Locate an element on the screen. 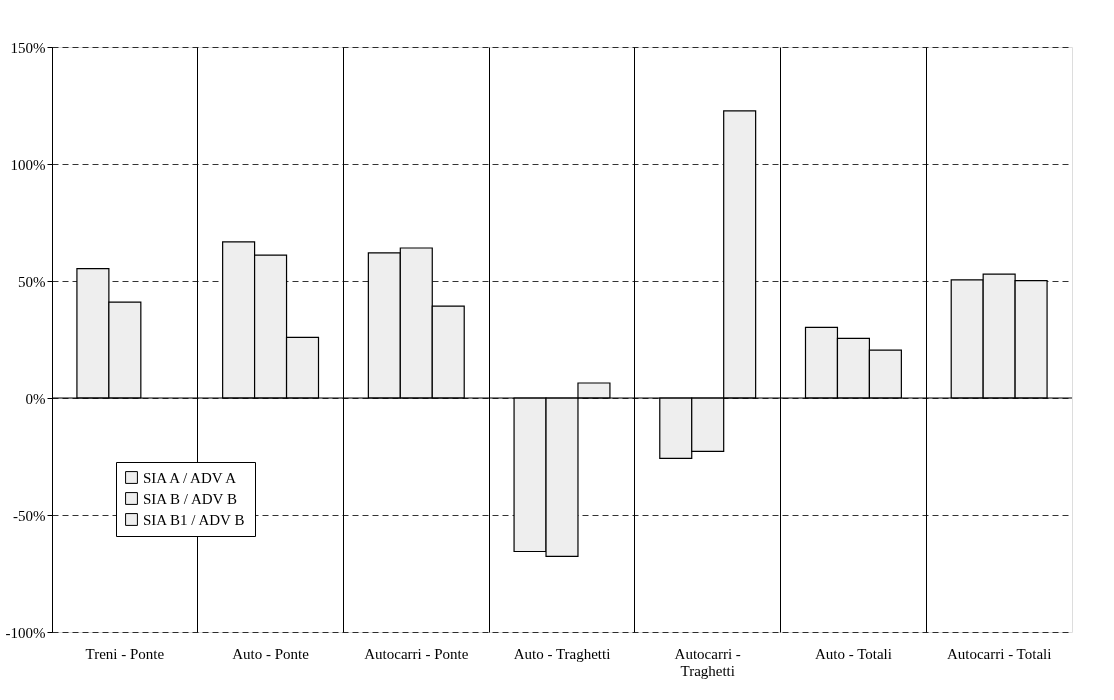  x-tick-label: Auto - Ponte is located at coordinates (271, 653).